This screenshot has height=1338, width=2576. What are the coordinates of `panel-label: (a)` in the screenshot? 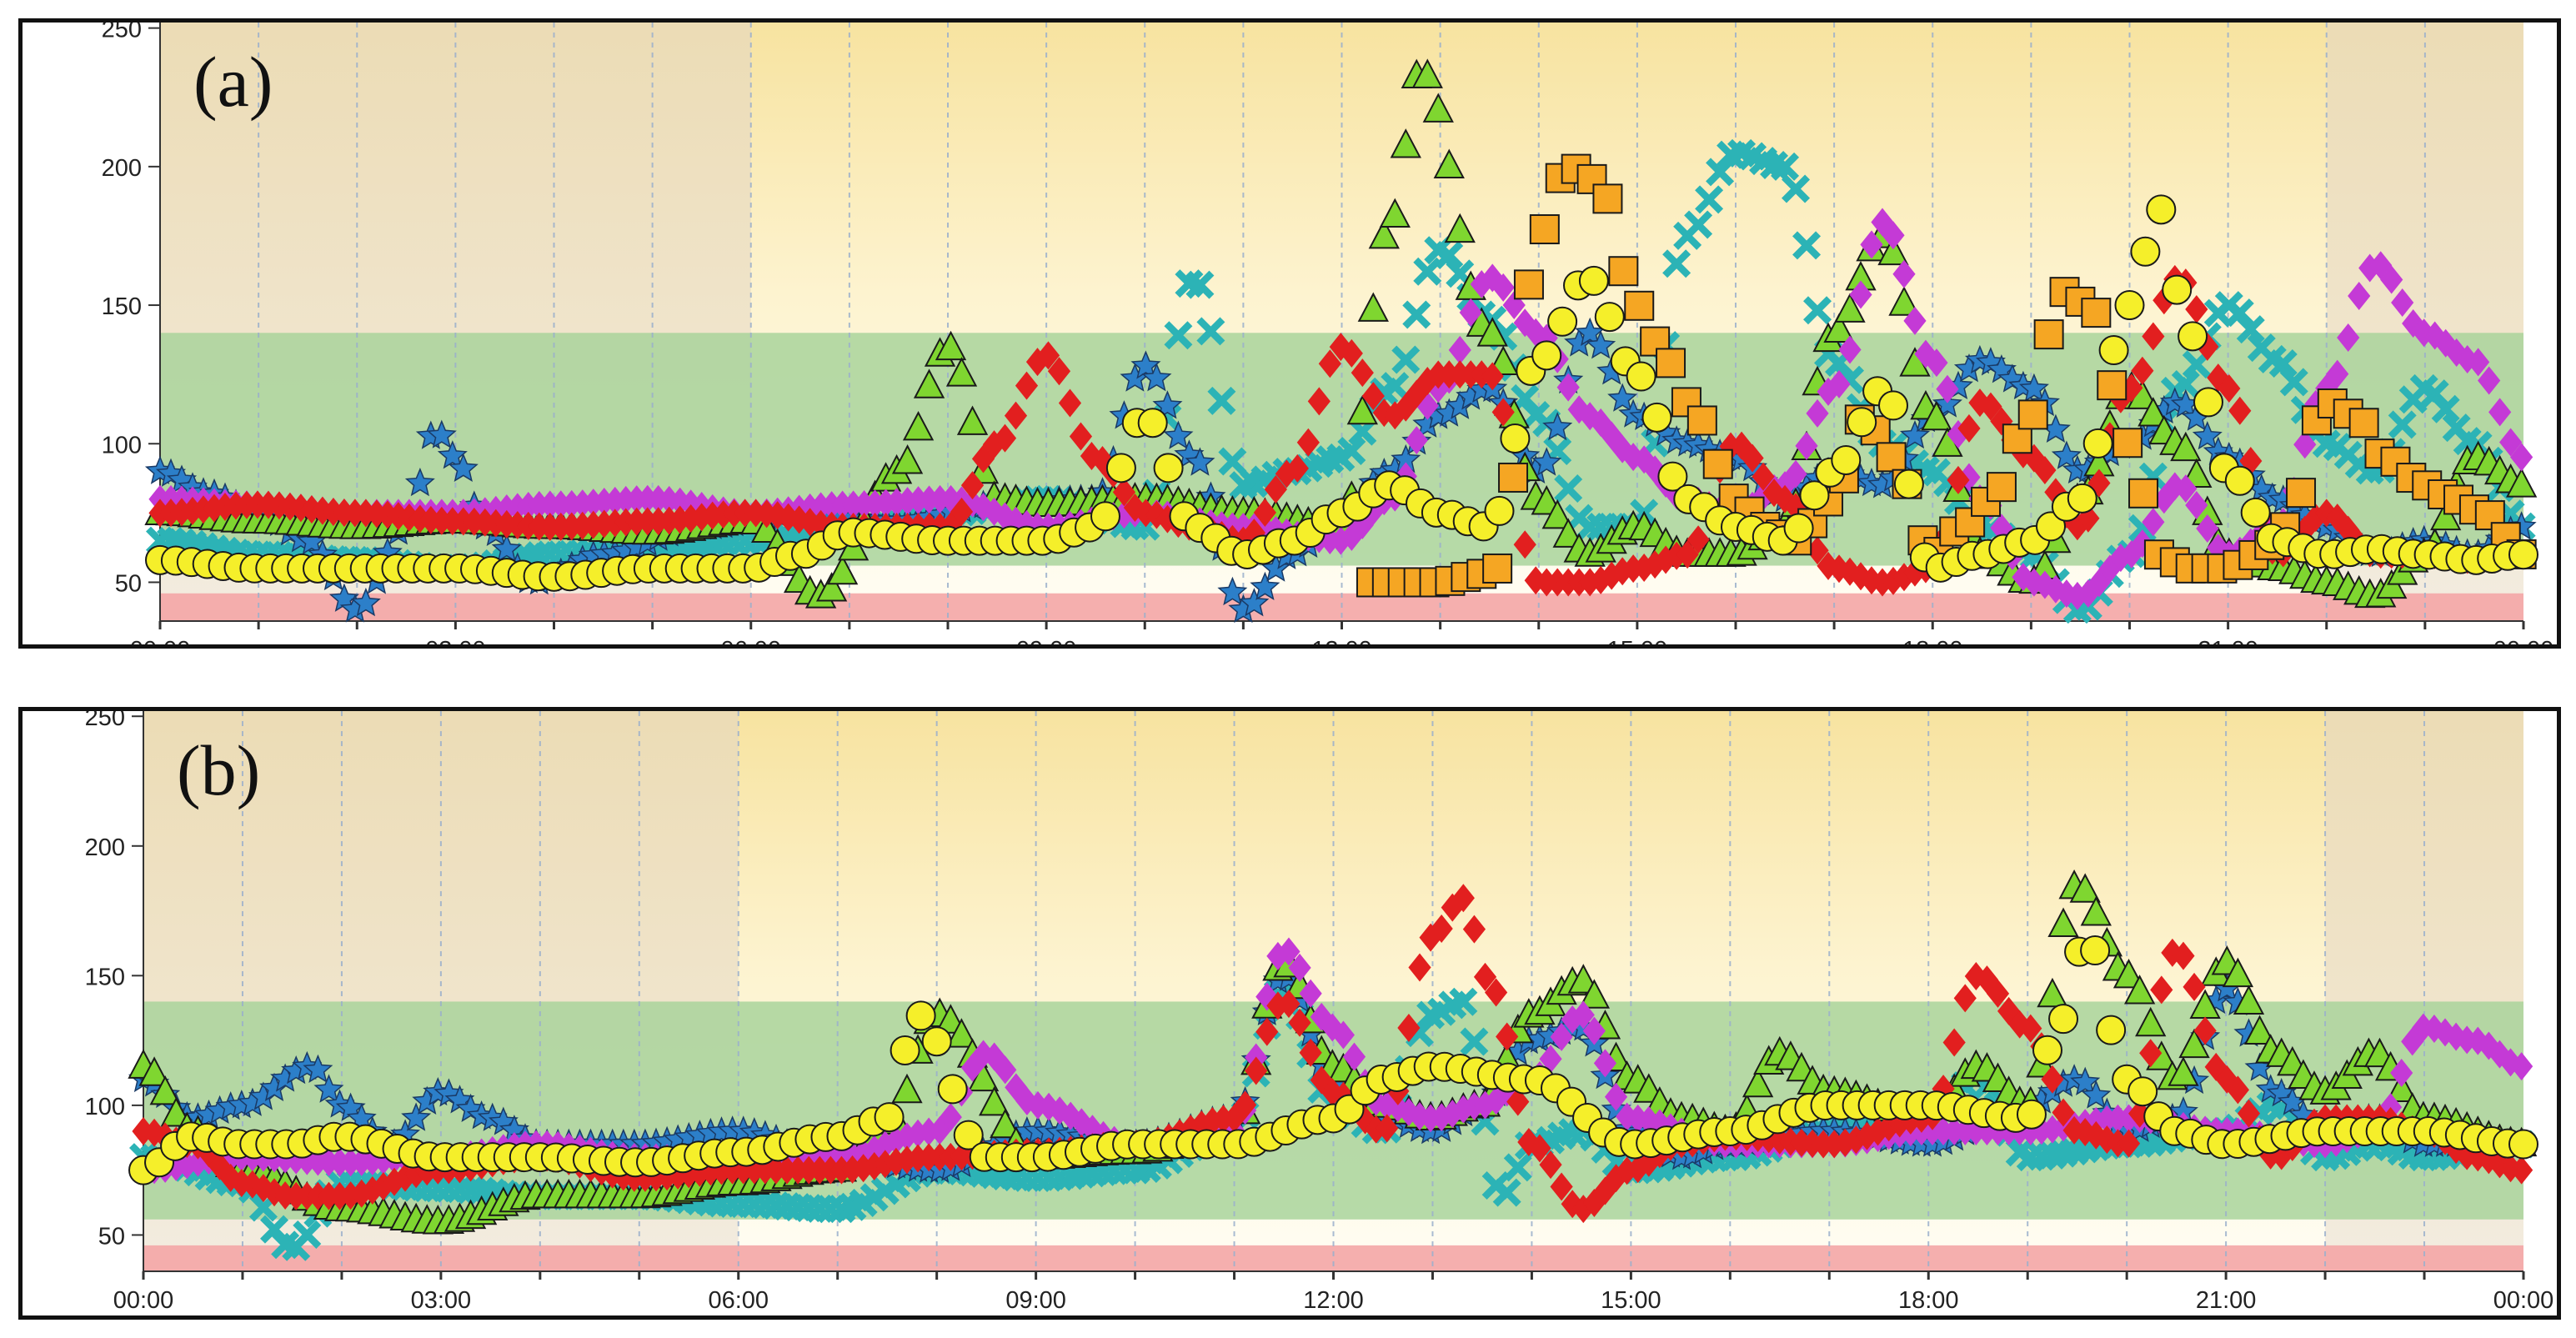 It's located at (233, 82).